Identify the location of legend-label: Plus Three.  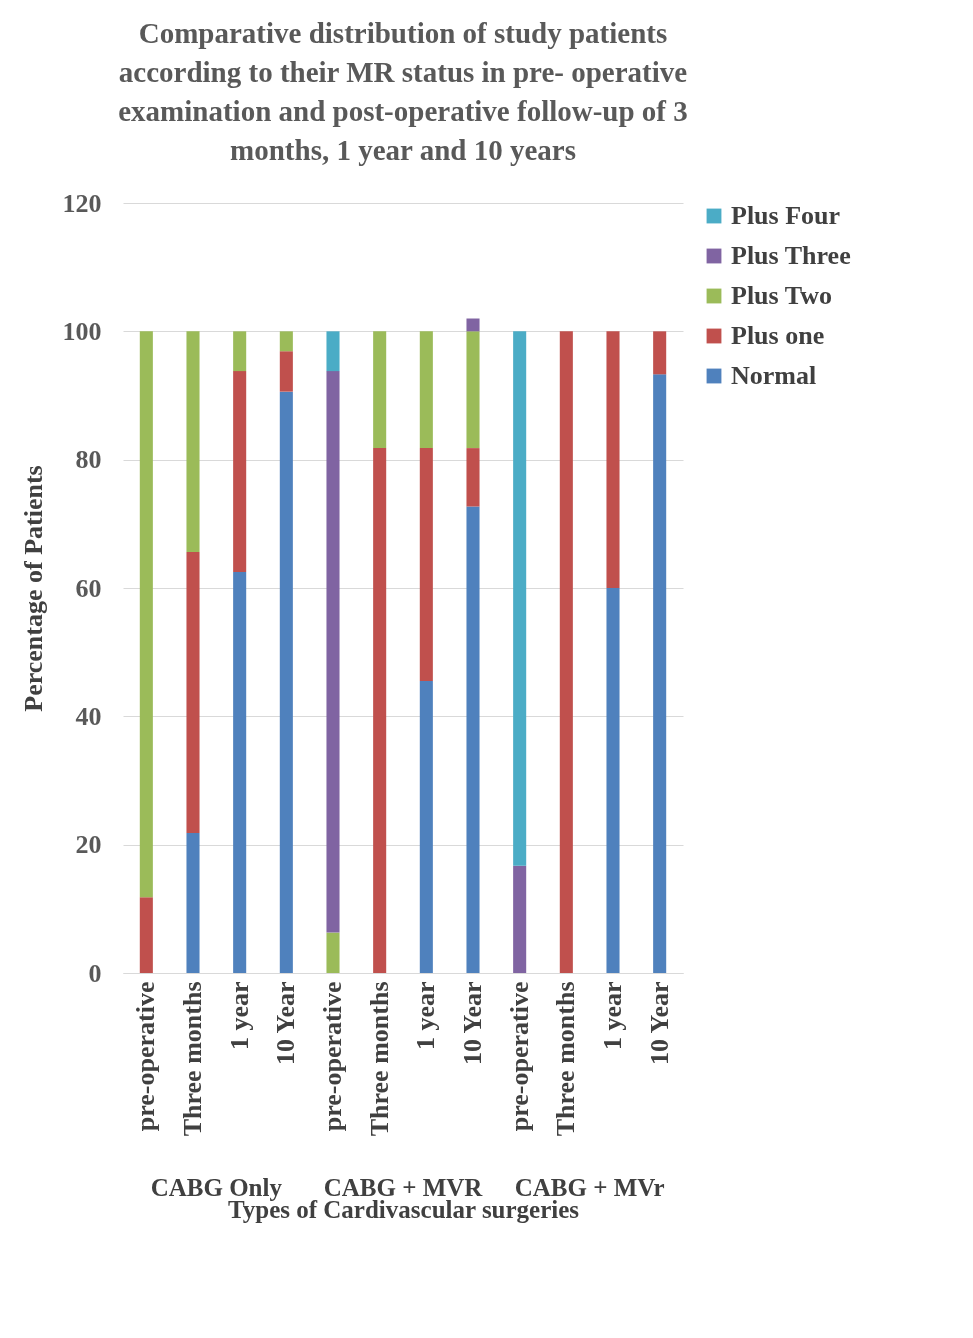
(791, 255).